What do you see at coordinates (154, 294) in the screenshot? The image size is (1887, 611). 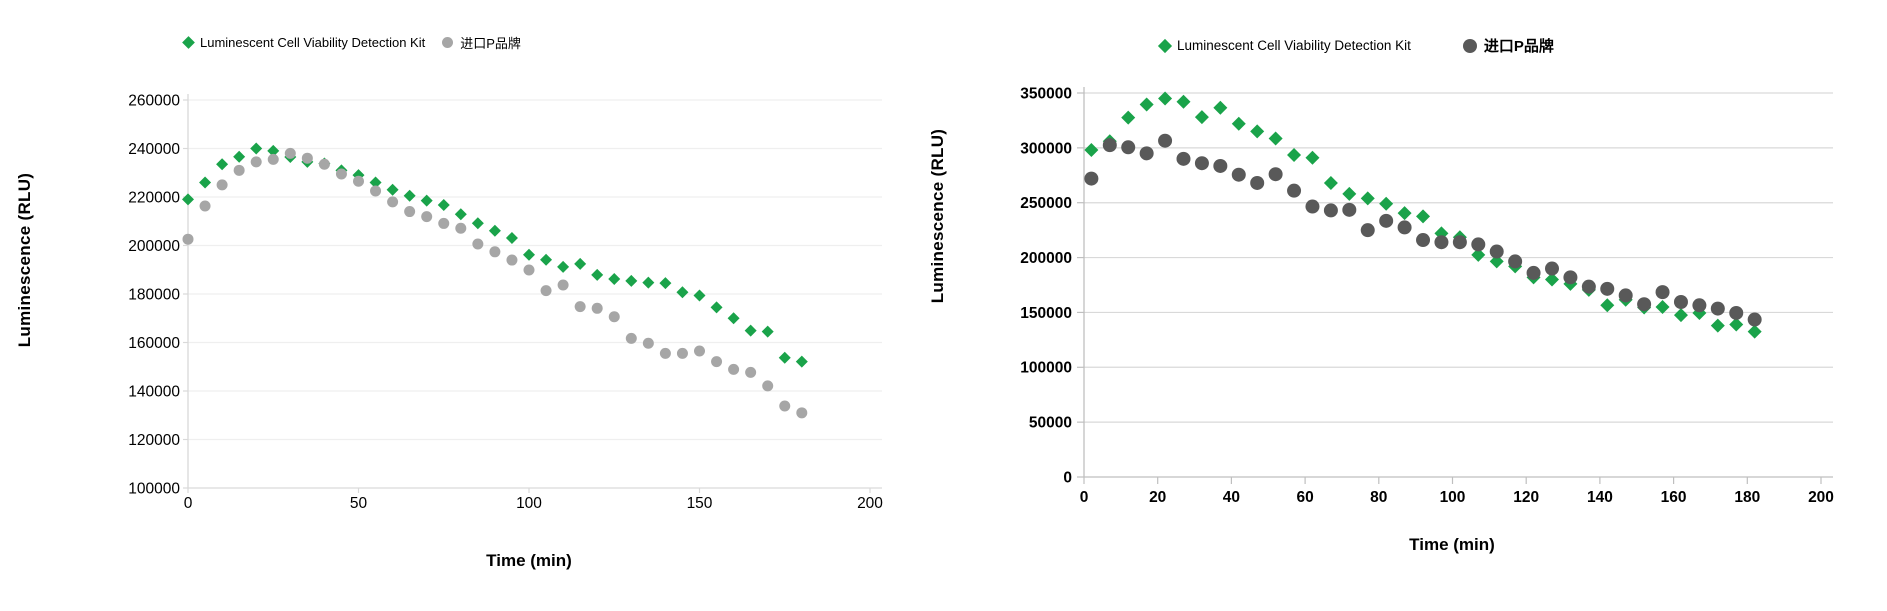 I see `svg-text: 180000` at bounding box center [154, 294].